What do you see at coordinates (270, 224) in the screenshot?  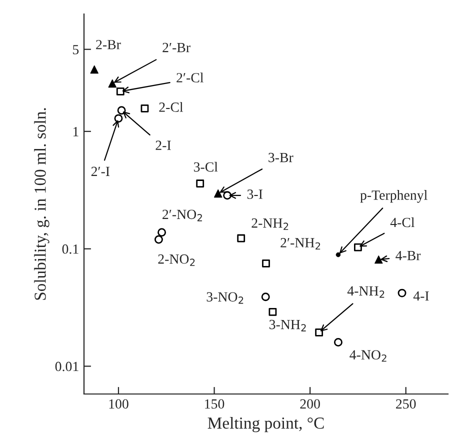 I see `annotation: 2-NH$_{2}$` at bounding box center [270, 224].